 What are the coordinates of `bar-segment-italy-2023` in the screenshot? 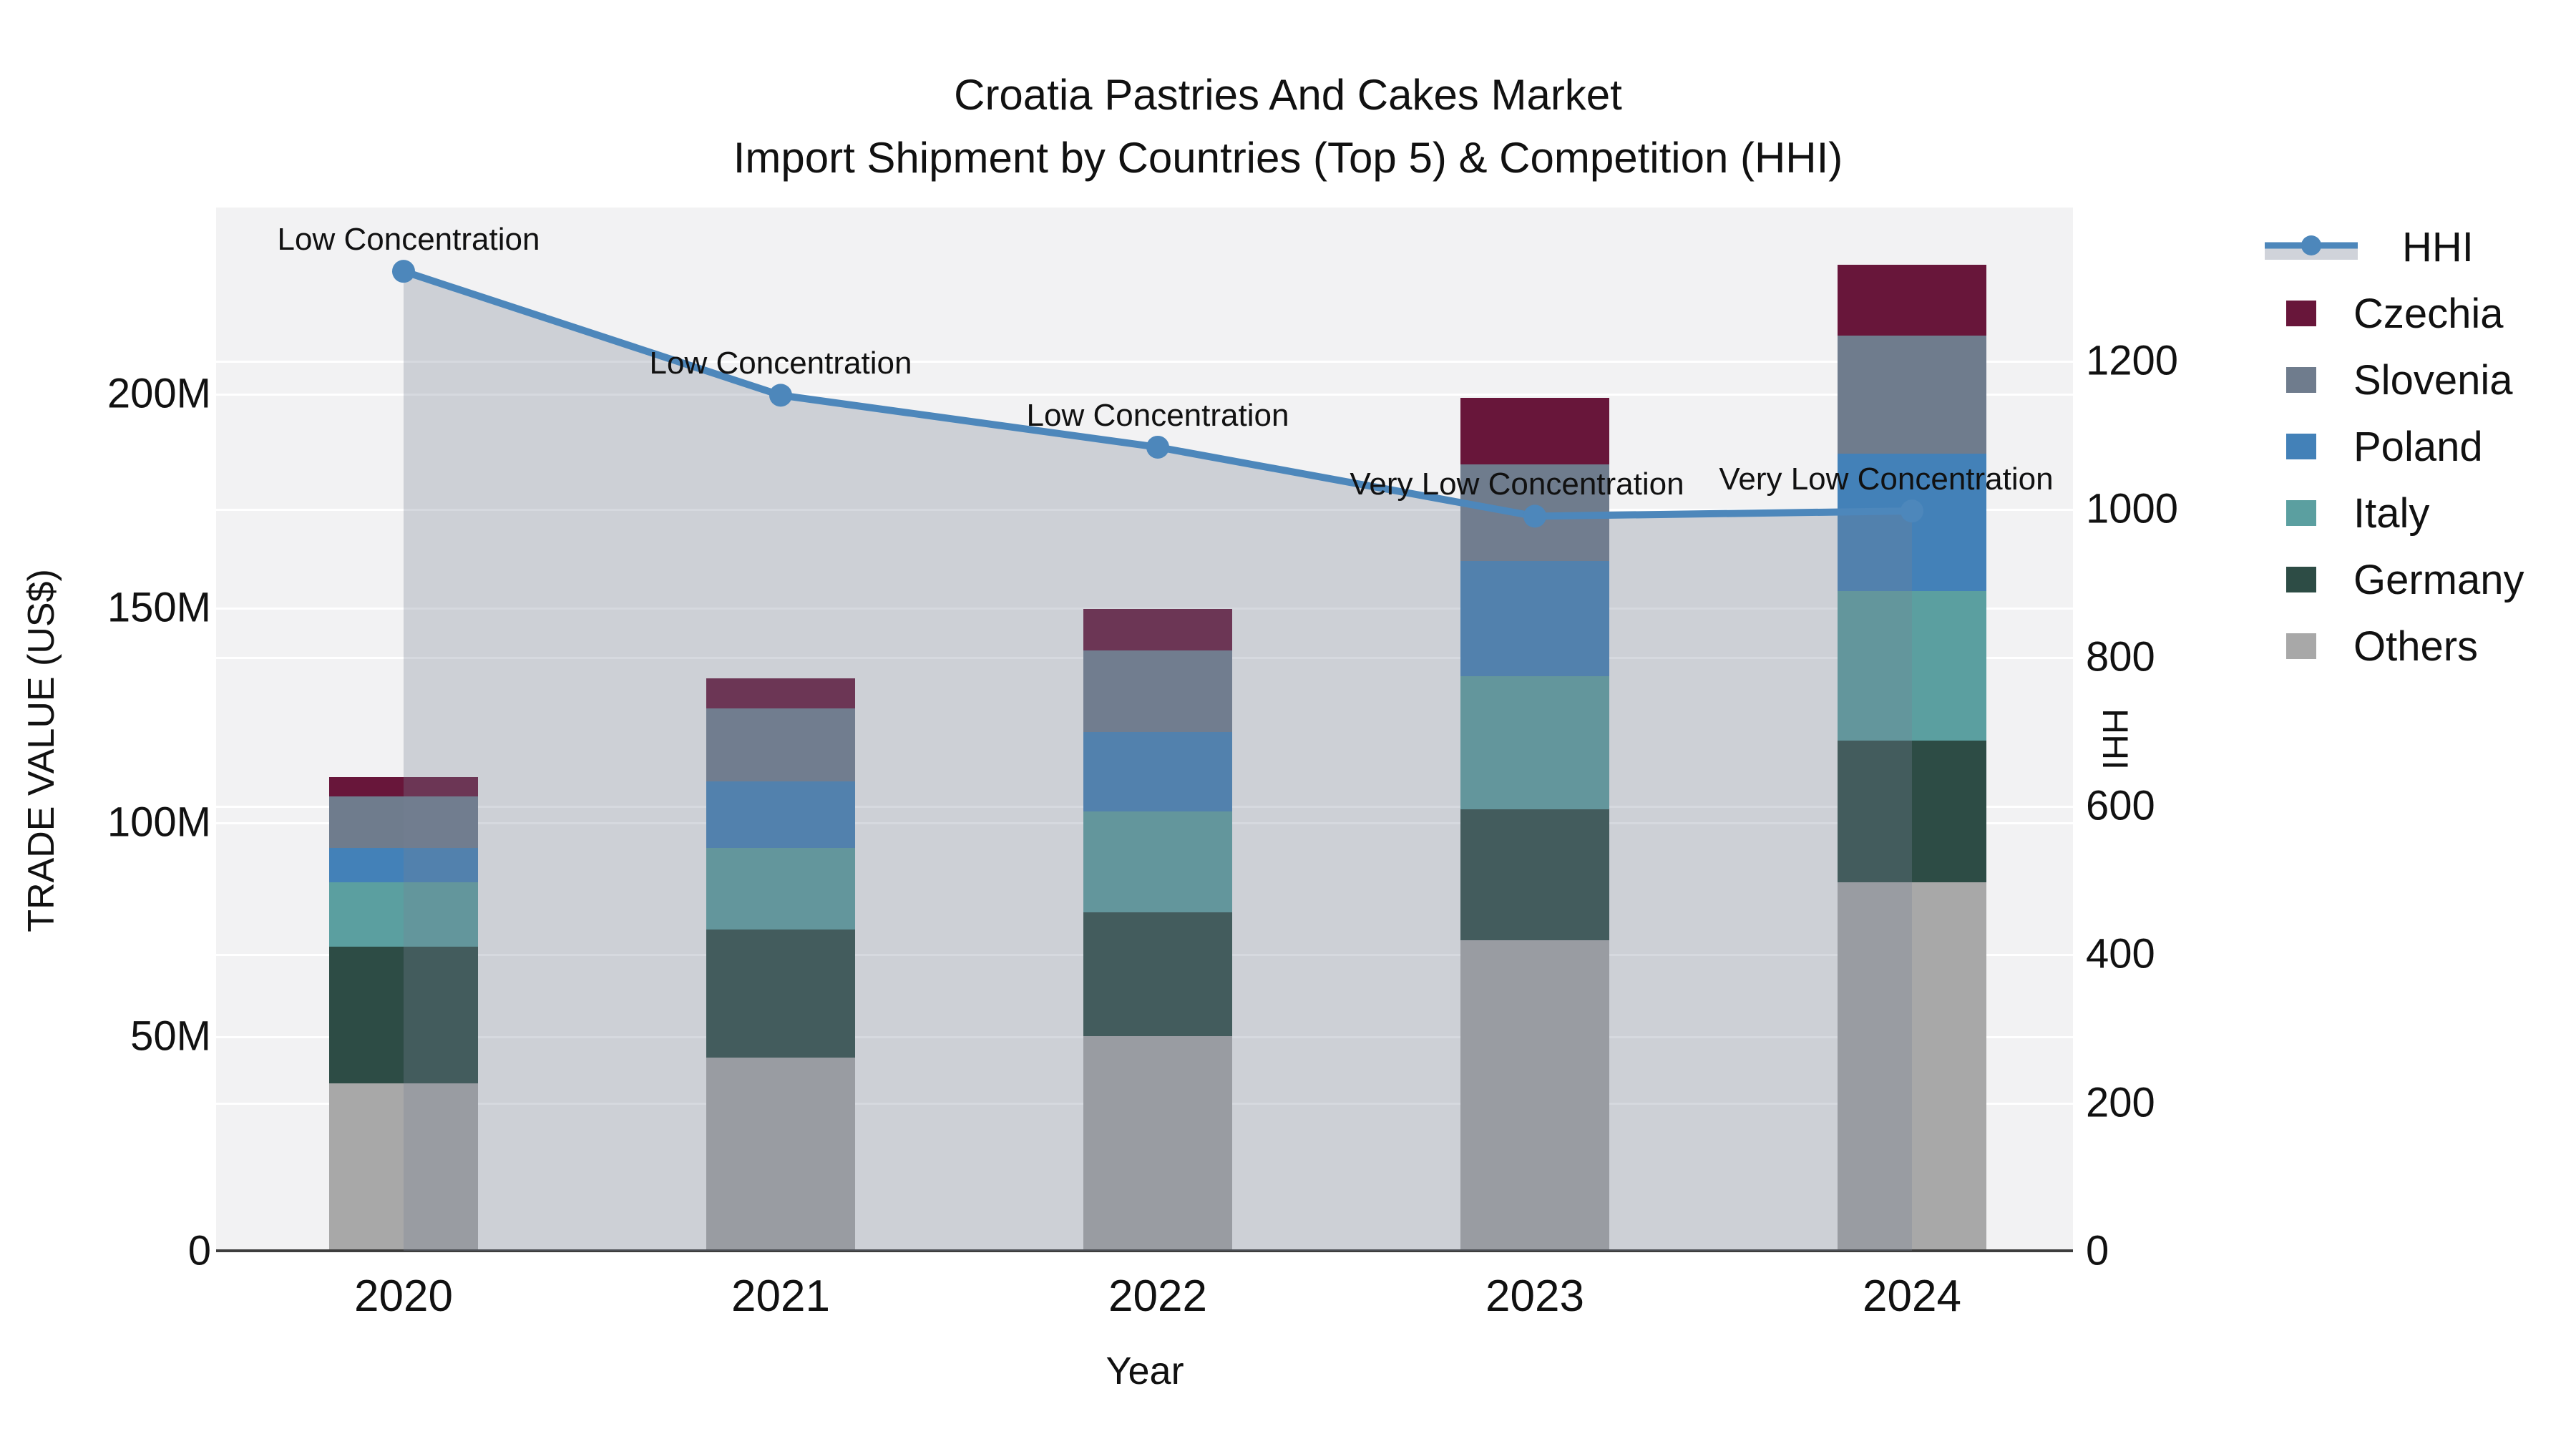 It's located at (1534, 742).